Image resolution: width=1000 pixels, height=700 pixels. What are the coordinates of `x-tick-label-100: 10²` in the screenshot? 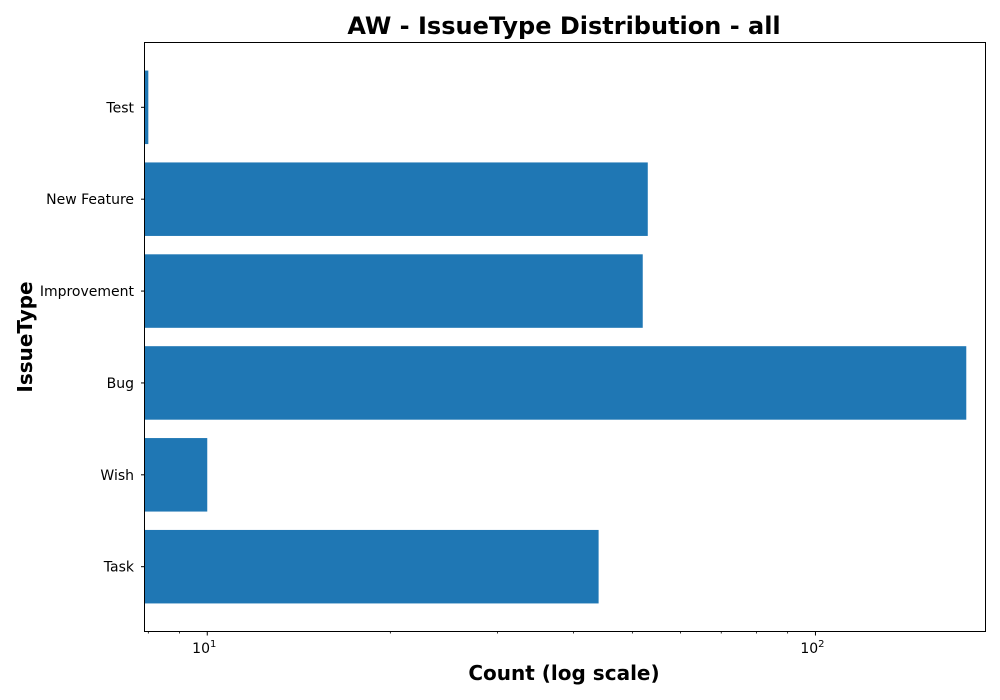 It's located at (812, 648).